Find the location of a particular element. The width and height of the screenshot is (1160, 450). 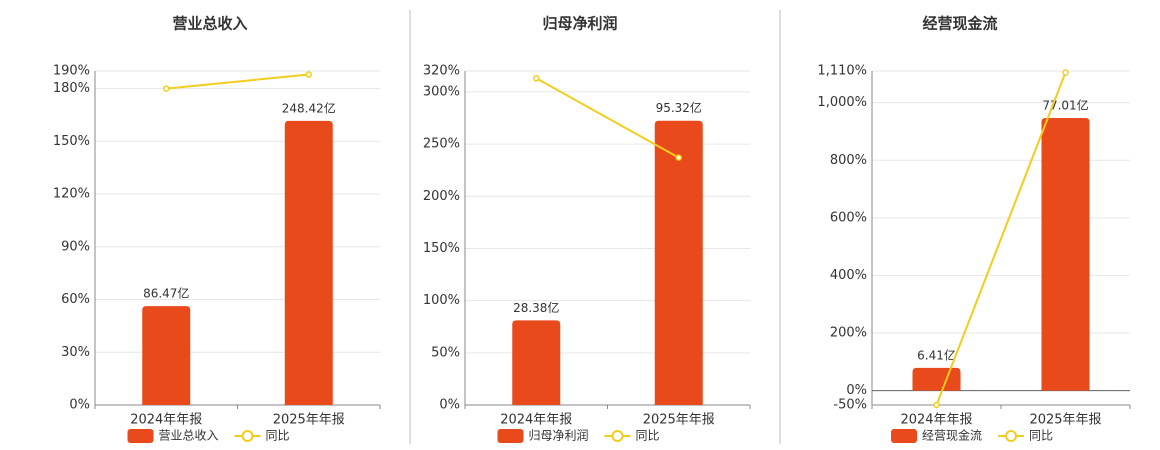

y-tick-label: 300% is located at coordinates (441, 91).